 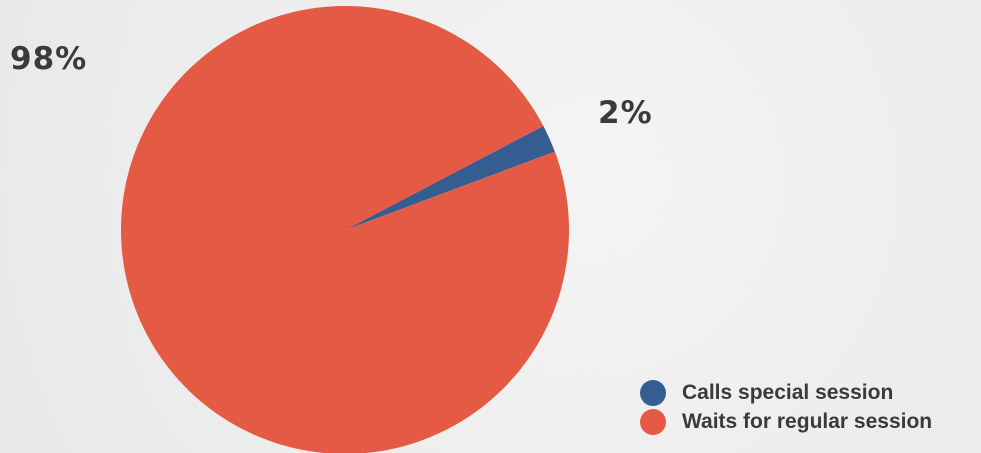 What do you see at coordinates (807, 421) in the screenshot?
I see `legend-label-waits-for-regular-session: Waits for regular session` at bounding box center [807, 421].